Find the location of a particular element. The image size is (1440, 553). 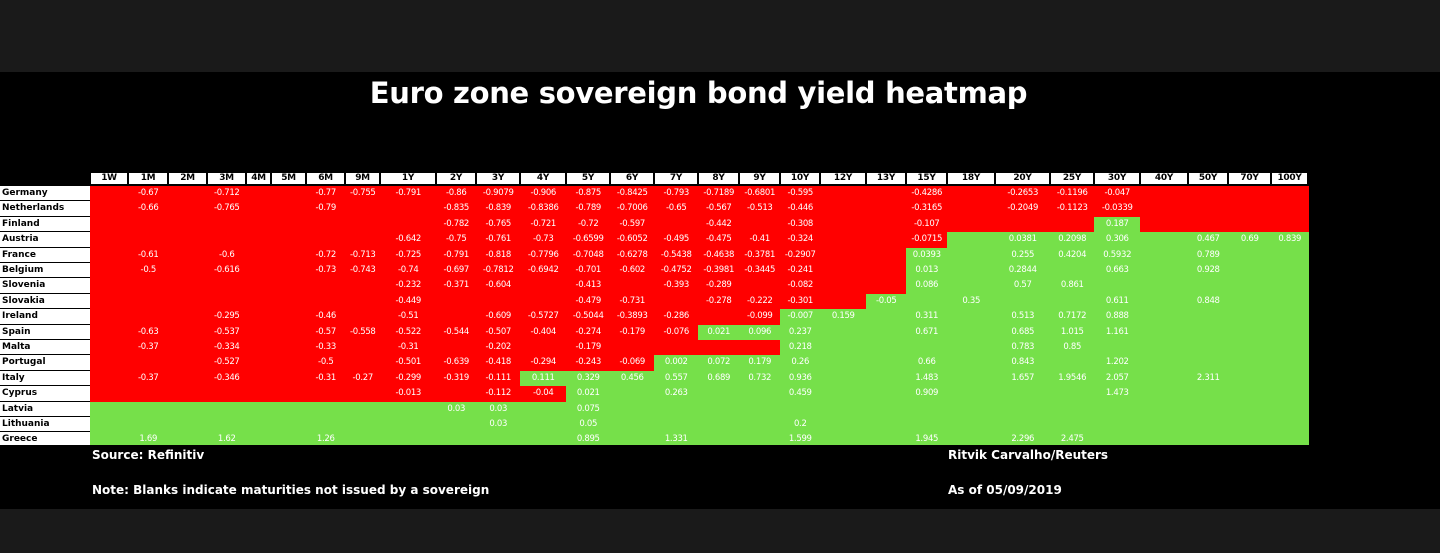

heatmap-cell: -0.65 is located at coordinates (676, 209).